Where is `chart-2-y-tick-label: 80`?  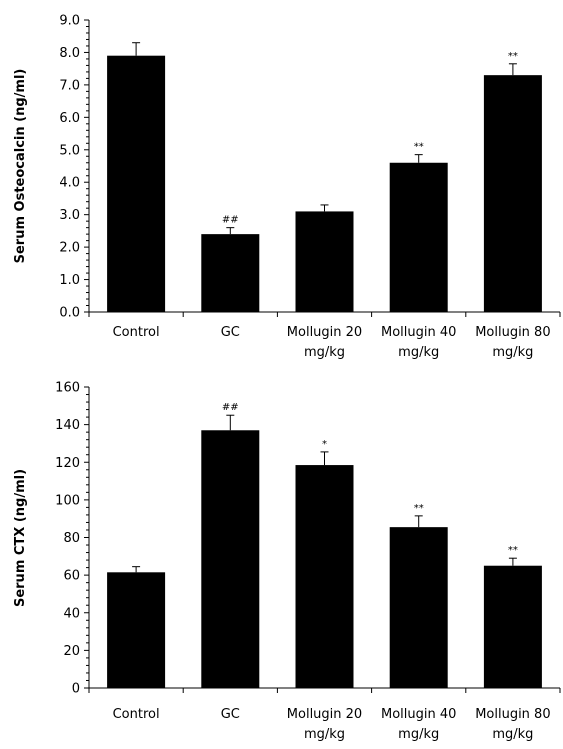 chart-2-y-tick-label: 80 is located at coordinates (71, 538).